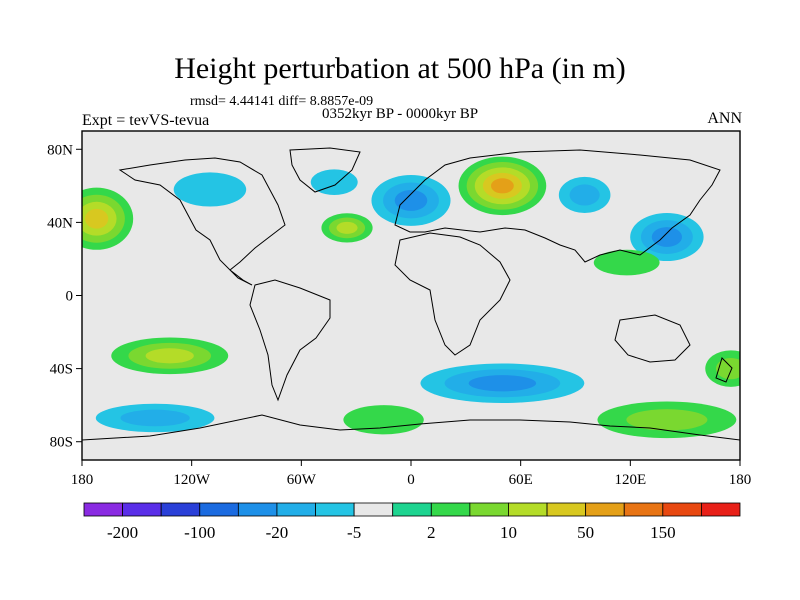 The image size is (800, 600). Describe the element at coordinates (64, 296) in the screenshot. I see `latitude-axis: 80N 40N 0 40S 80S` at that location.